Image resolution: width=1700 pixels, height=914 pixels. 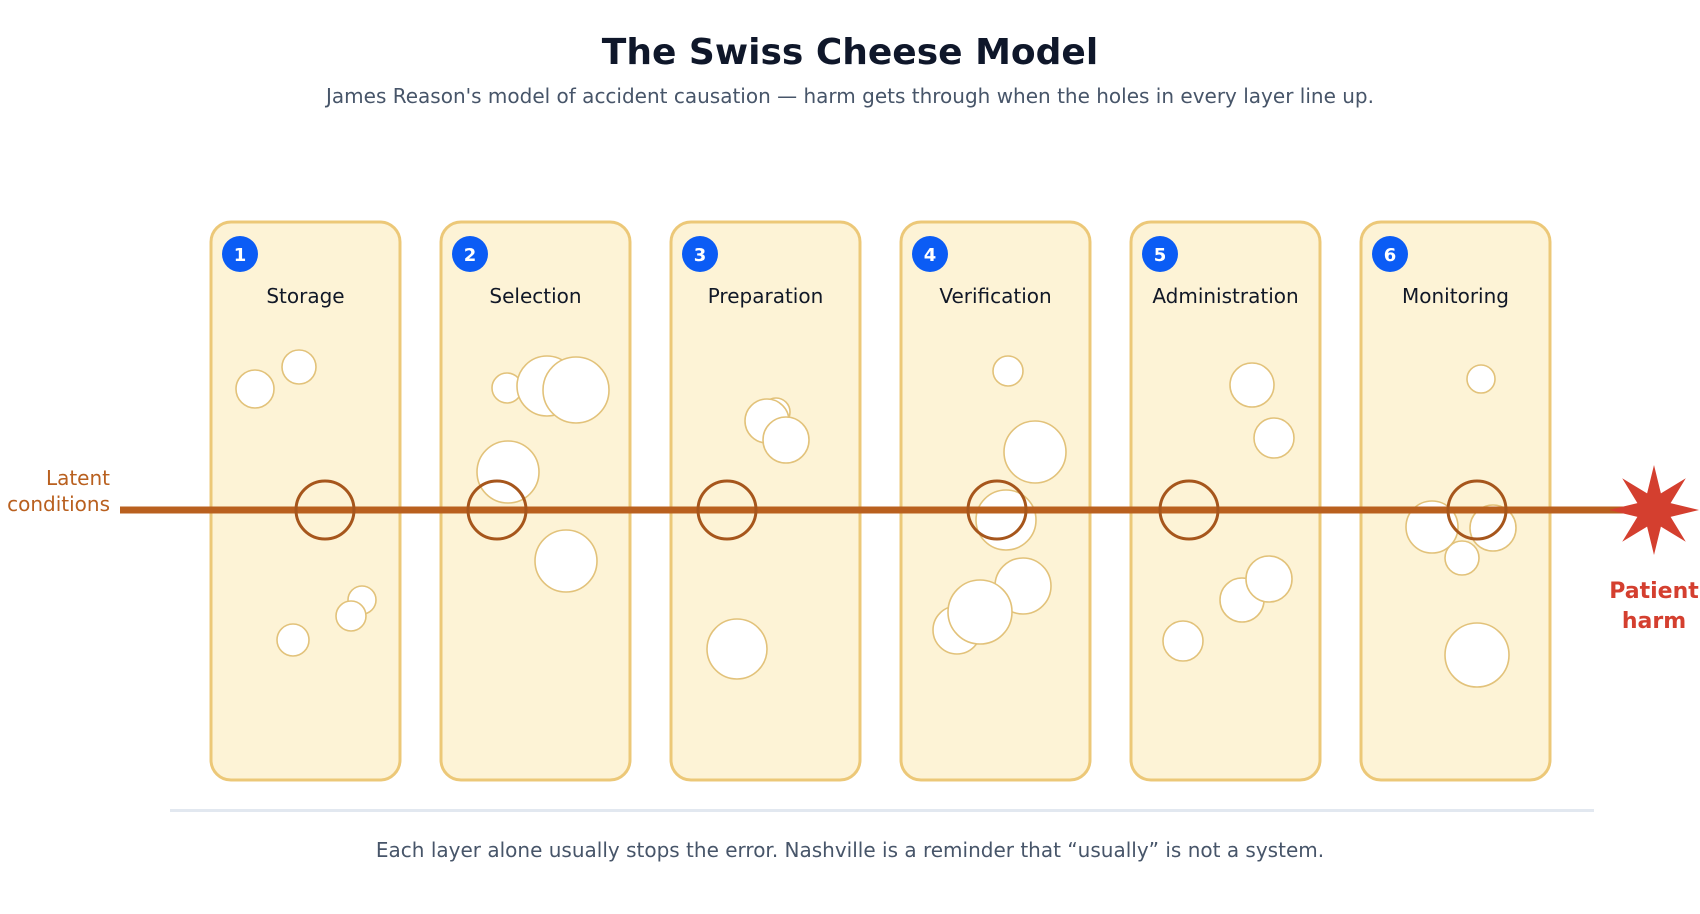 I want to click on layer-number: 3, so click(x=700, y=255).